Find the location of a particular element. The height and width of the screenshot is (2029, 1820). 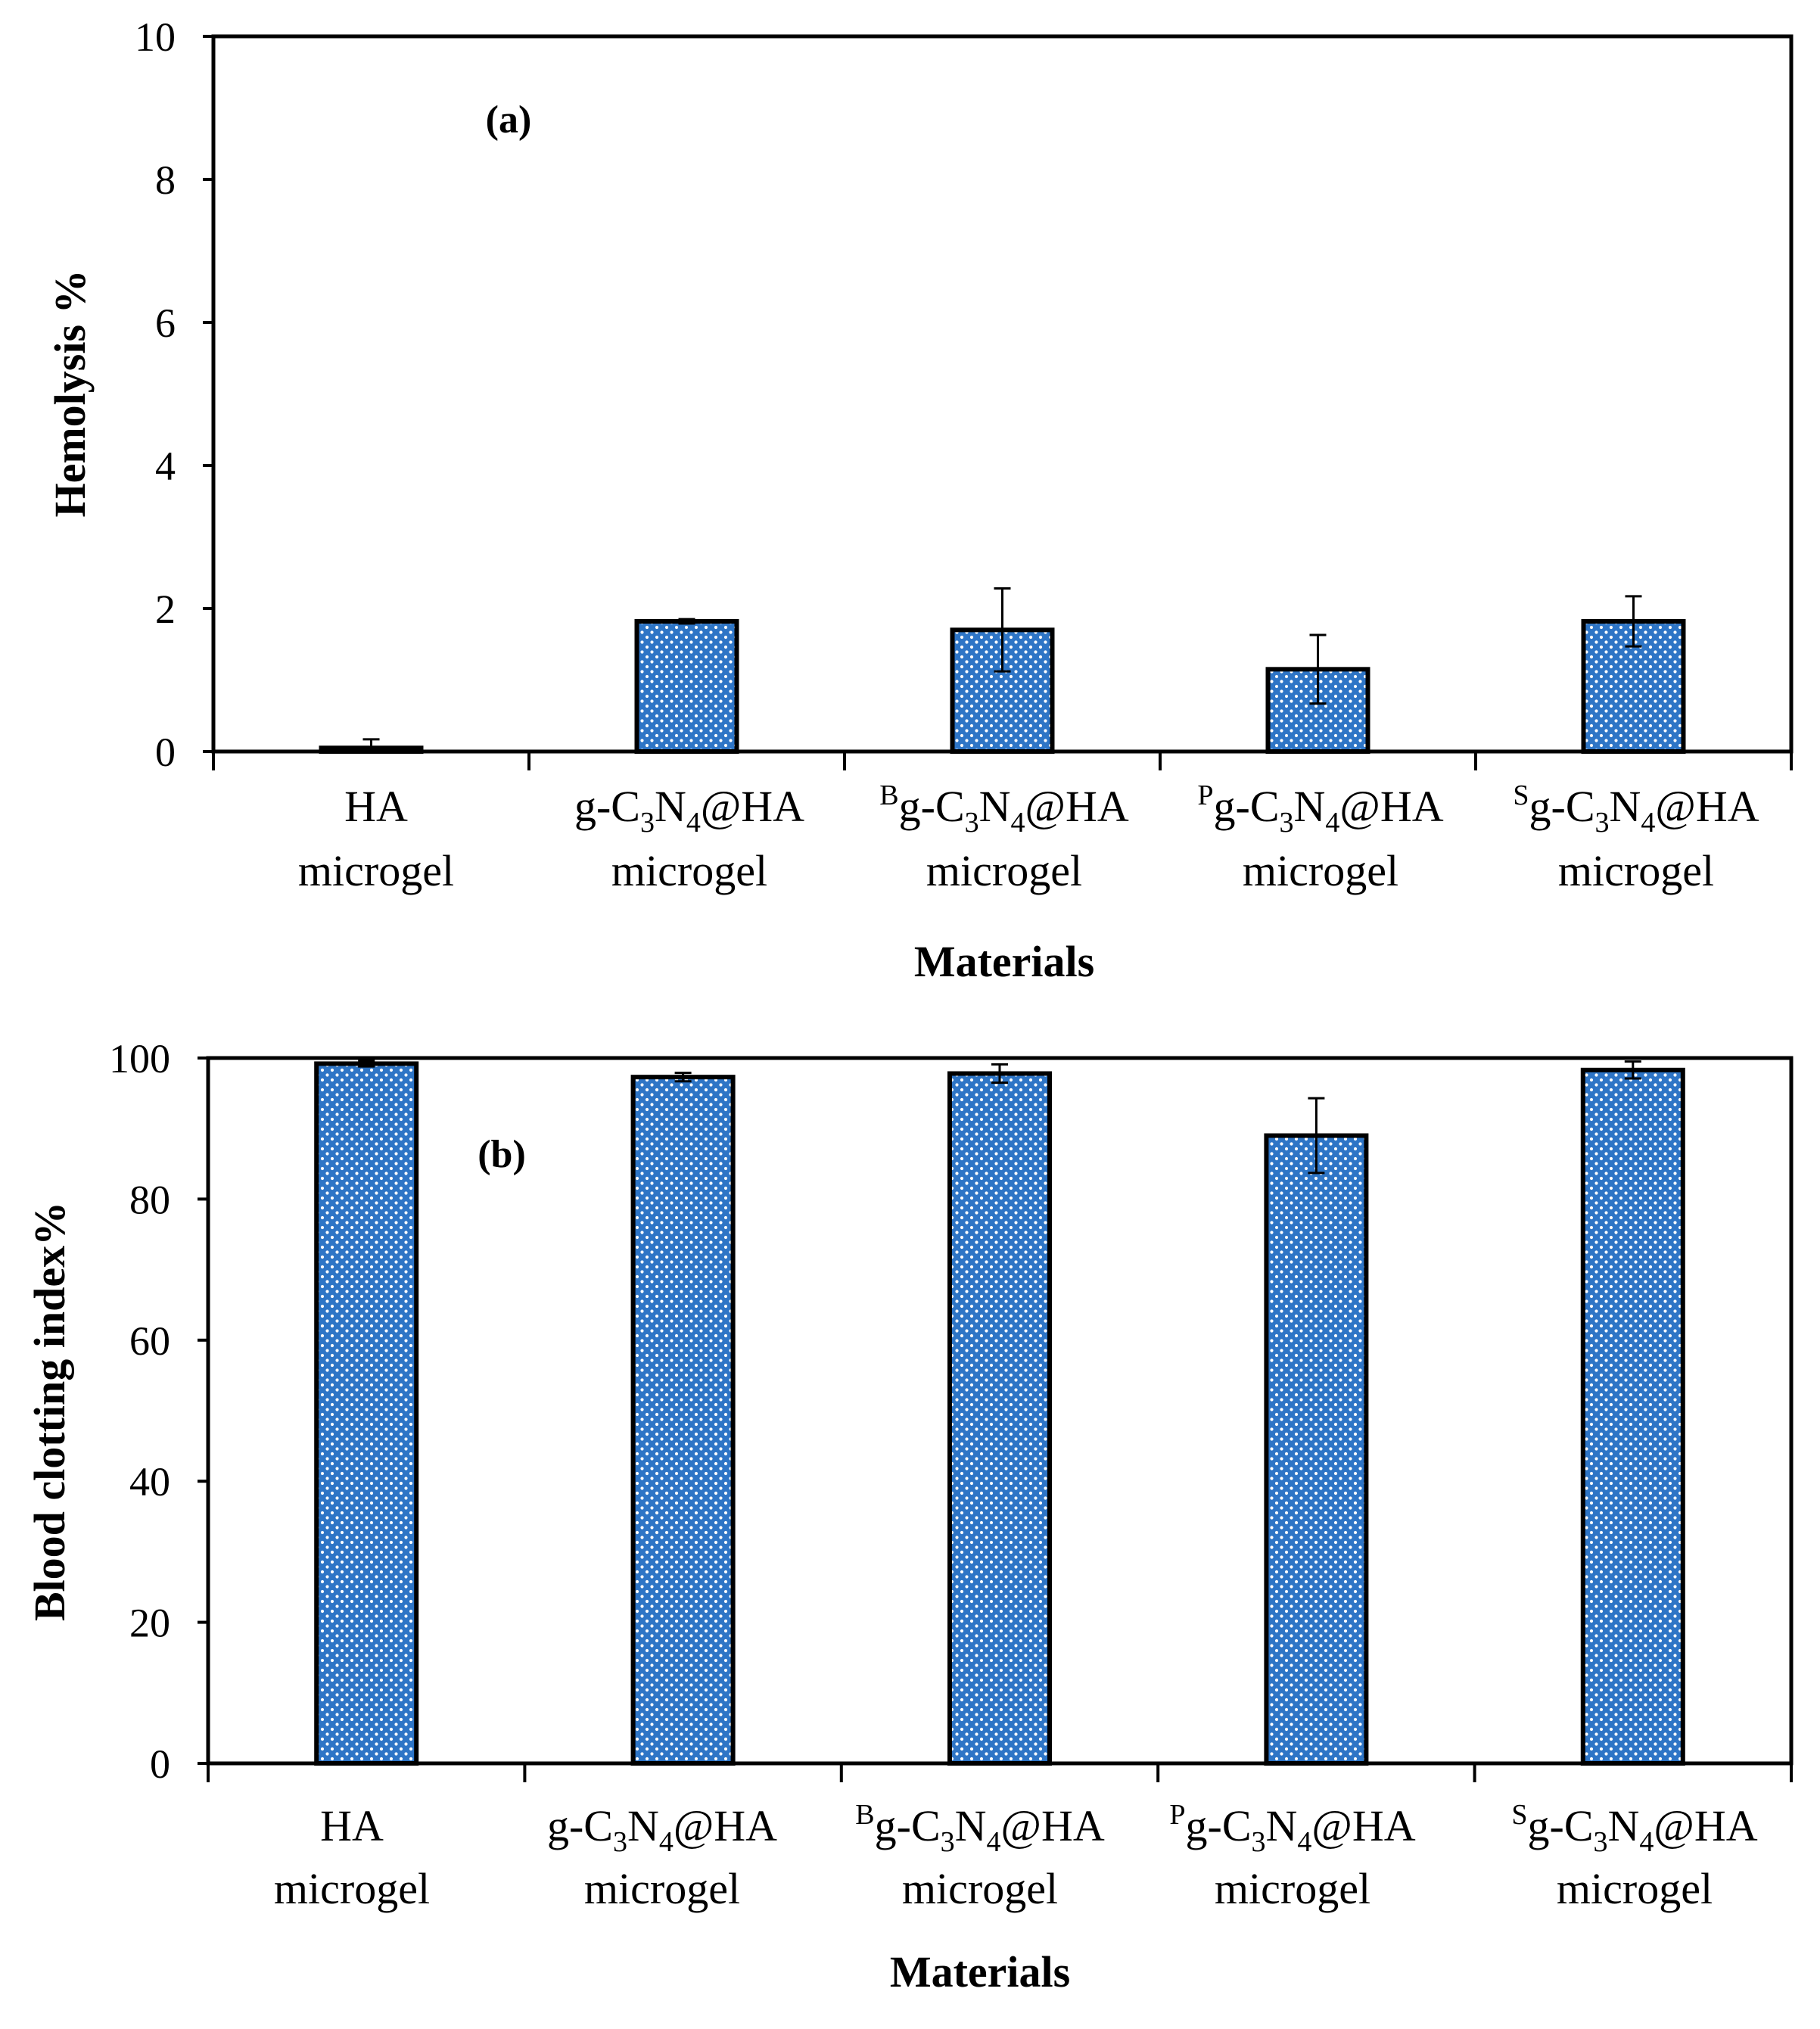

y-axis-ticks: 0 2 4 6 8 10 is located at coordinates (174, 394).